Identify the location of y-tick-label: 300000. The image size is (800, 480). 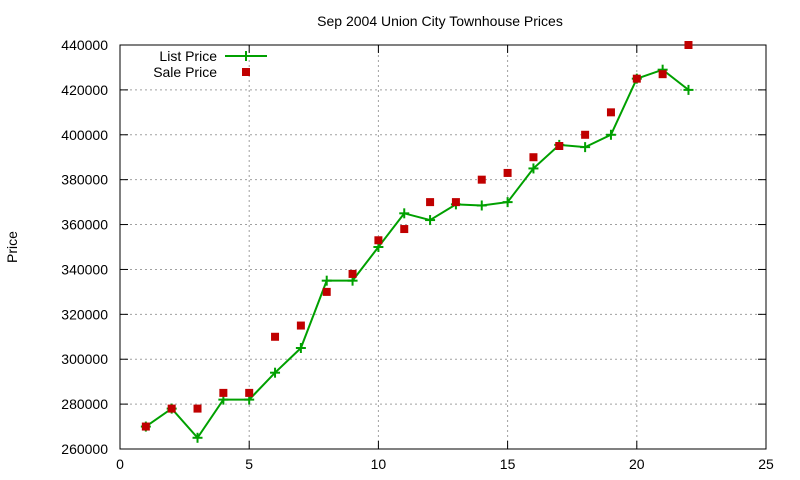
(84, 359).